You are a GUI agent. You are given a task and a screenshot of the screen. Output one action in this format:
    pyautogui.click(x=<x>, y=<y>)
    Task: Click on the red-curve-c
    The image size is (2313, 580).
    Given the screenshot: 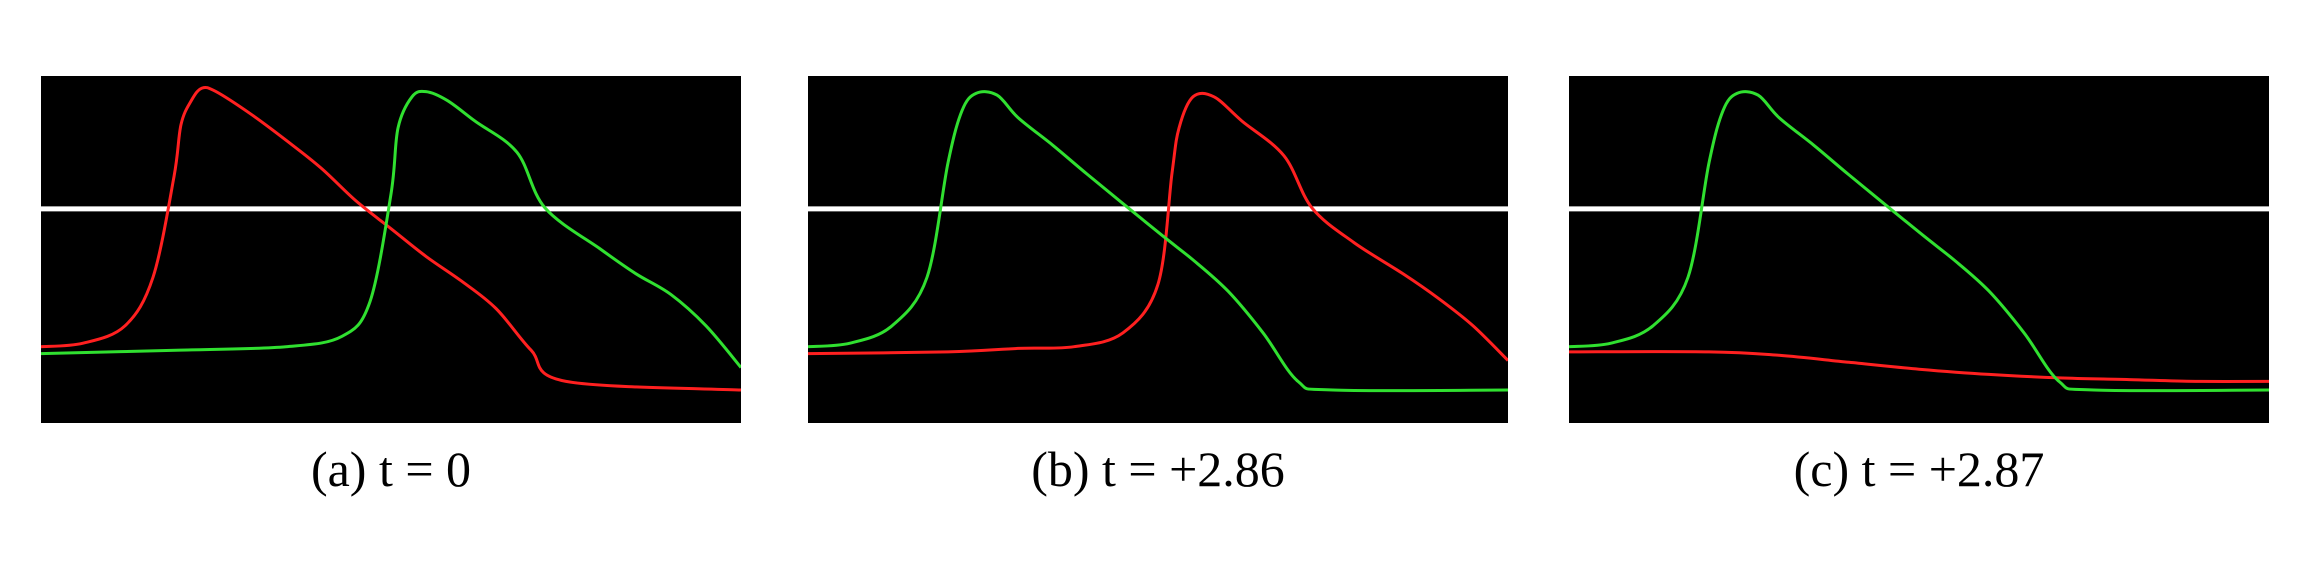 What is the action you would take?
    pyautogui.click(x=1919, y=366)
    